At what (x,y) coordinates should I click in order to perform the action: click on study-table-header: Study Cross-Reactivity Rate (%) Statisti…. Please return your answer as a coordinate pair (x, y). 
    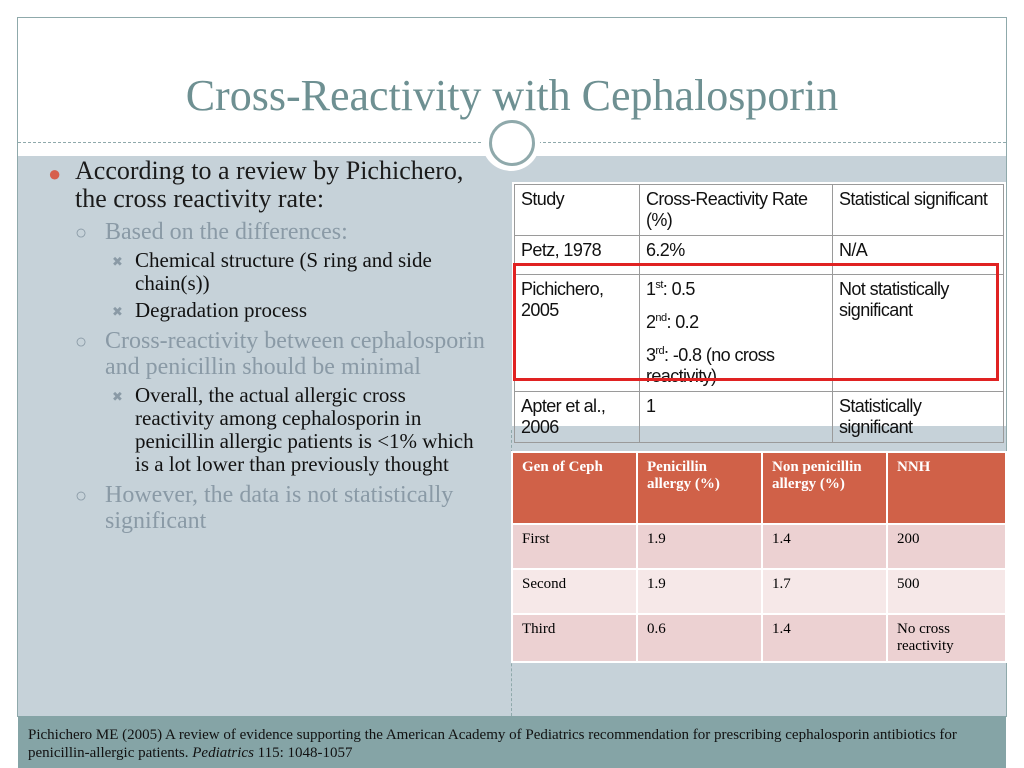
    Looking at the image, I should click on (759, 210).